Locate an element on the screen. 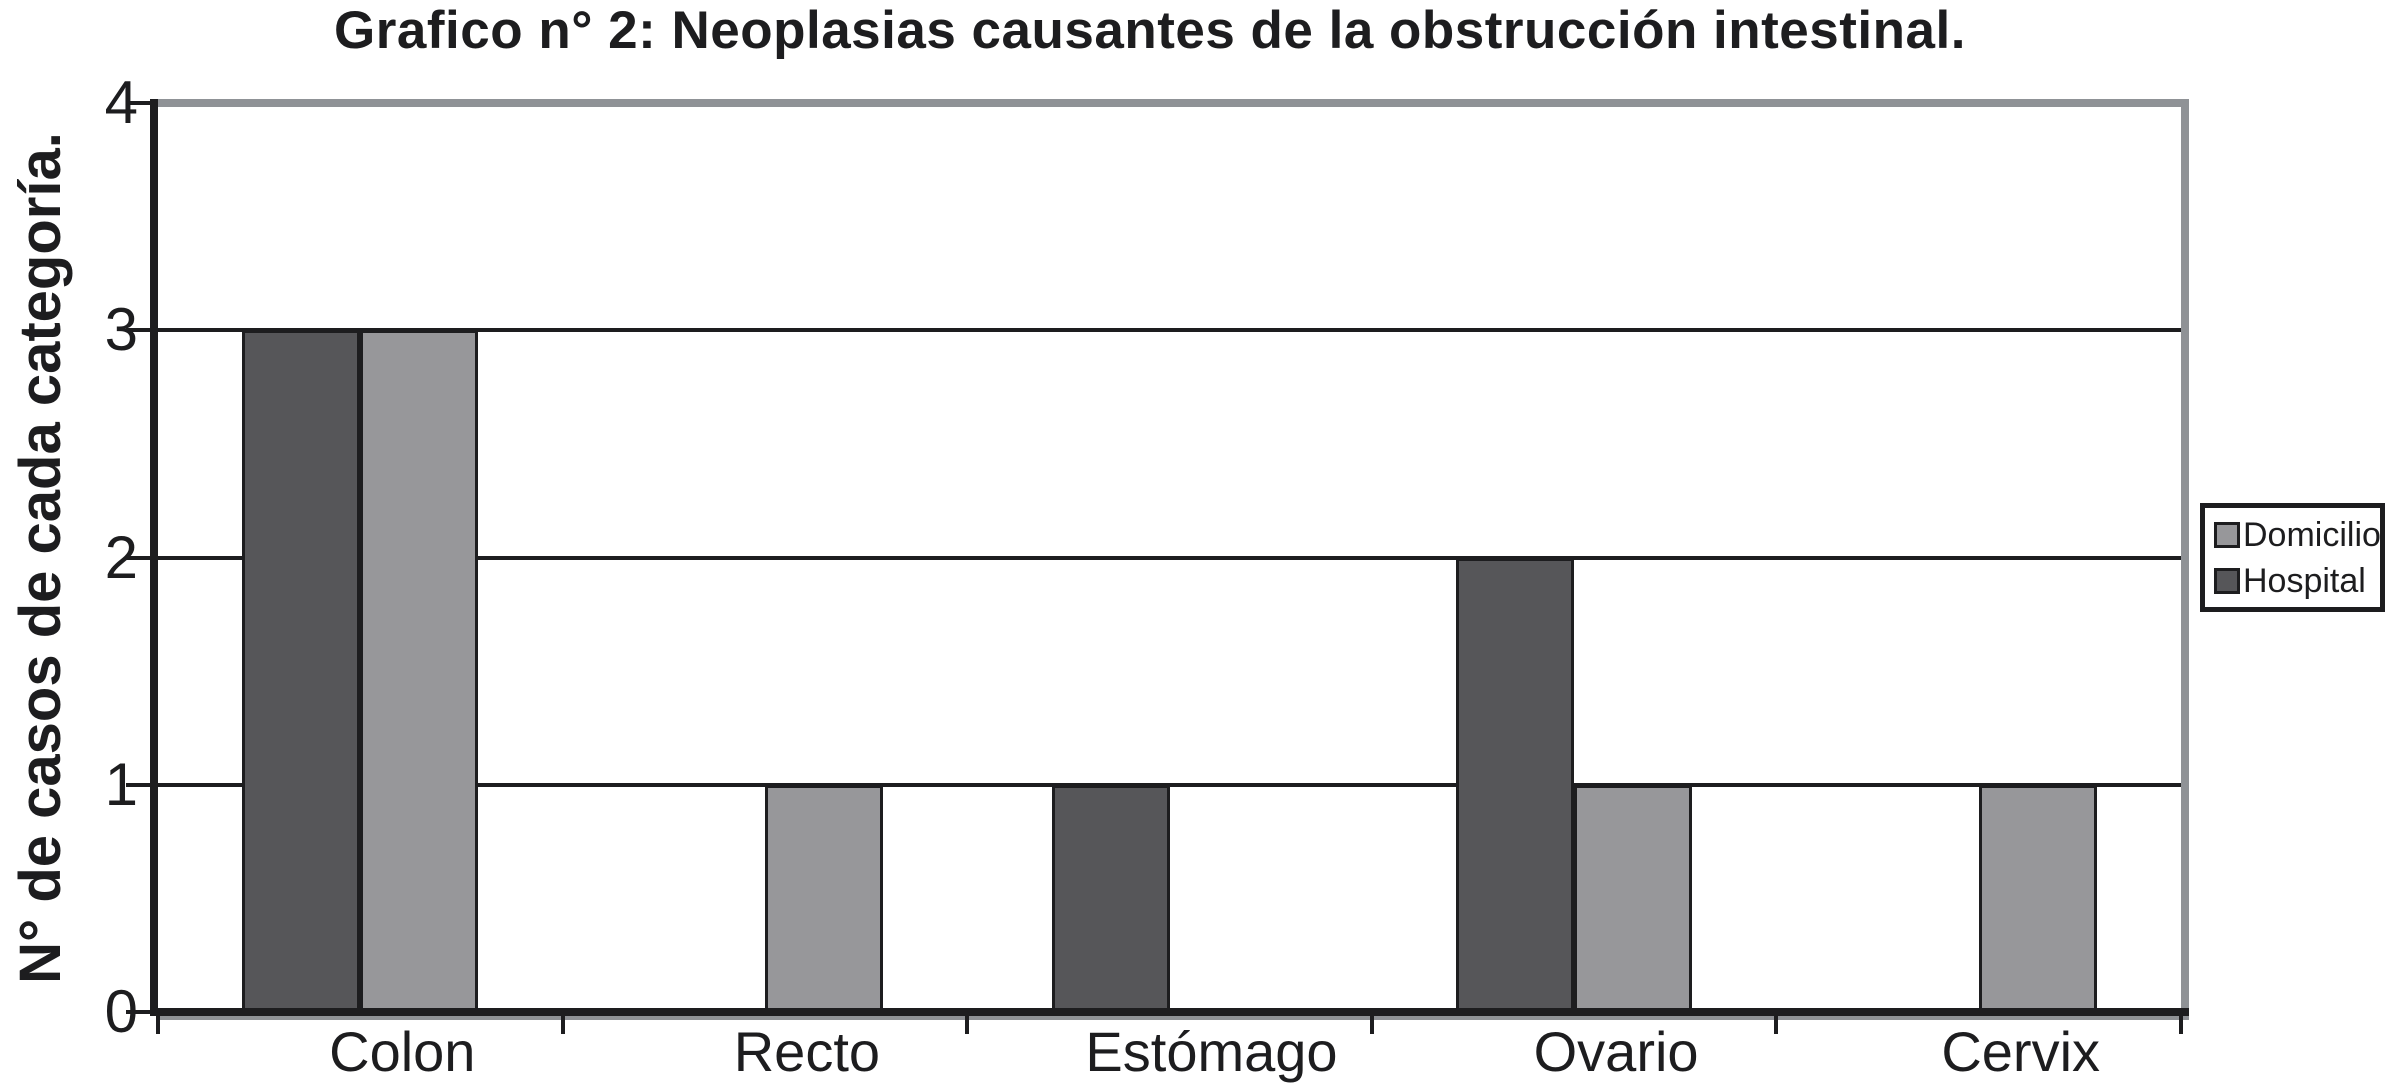 The image size is (2391, 1090). y-tick-label-1: 1 is located at coordinates (121, 784).